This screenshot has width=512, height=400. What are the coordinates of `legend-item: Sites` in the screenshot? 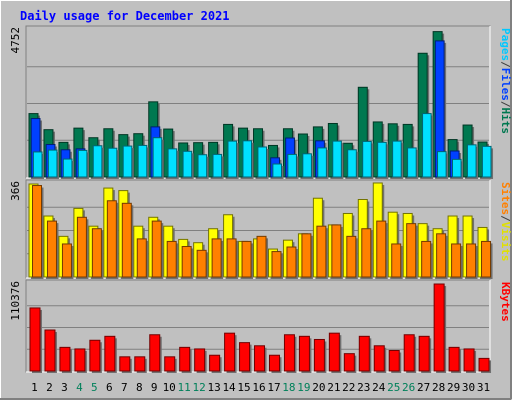 It's located at (505, 198).